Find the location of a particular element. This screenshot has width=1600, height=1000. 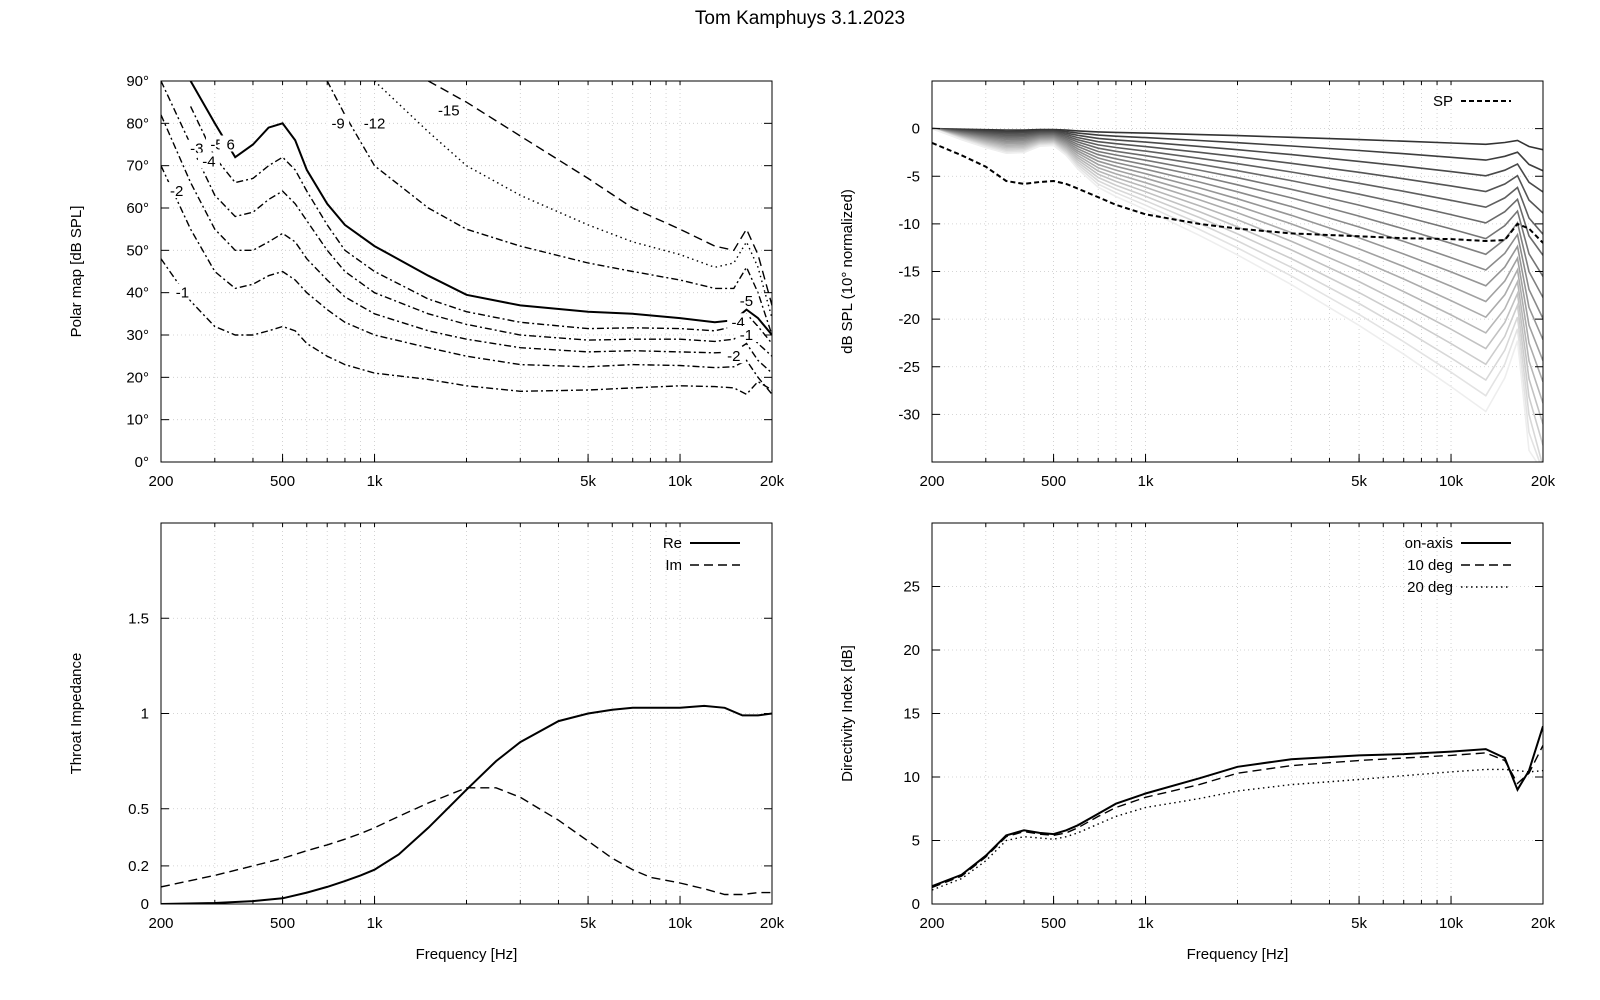

y-tick-label: 50° is located at coordinates (137, 250).